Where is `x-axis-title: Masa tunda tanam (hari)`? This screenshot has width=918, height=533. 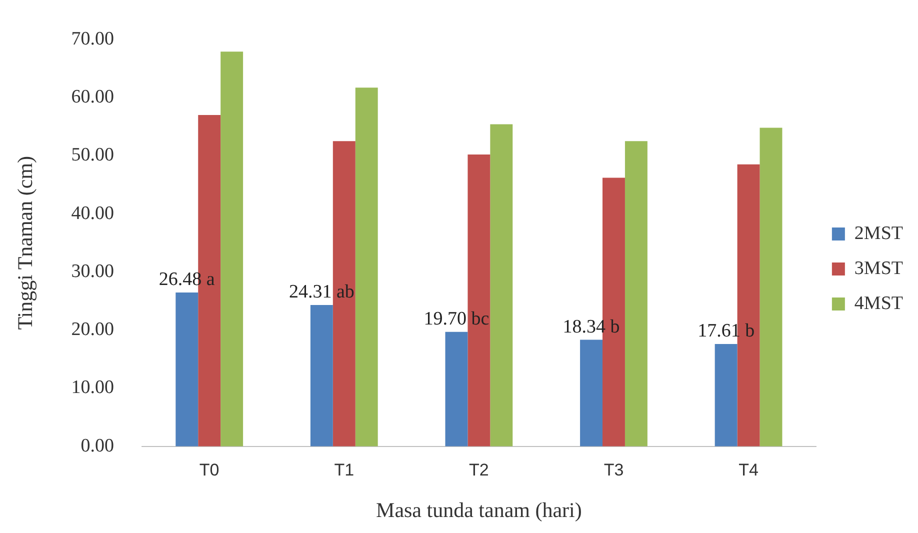
x-axis-title: Masa tunda tanam (hari) is located at coordinates (479, 510).